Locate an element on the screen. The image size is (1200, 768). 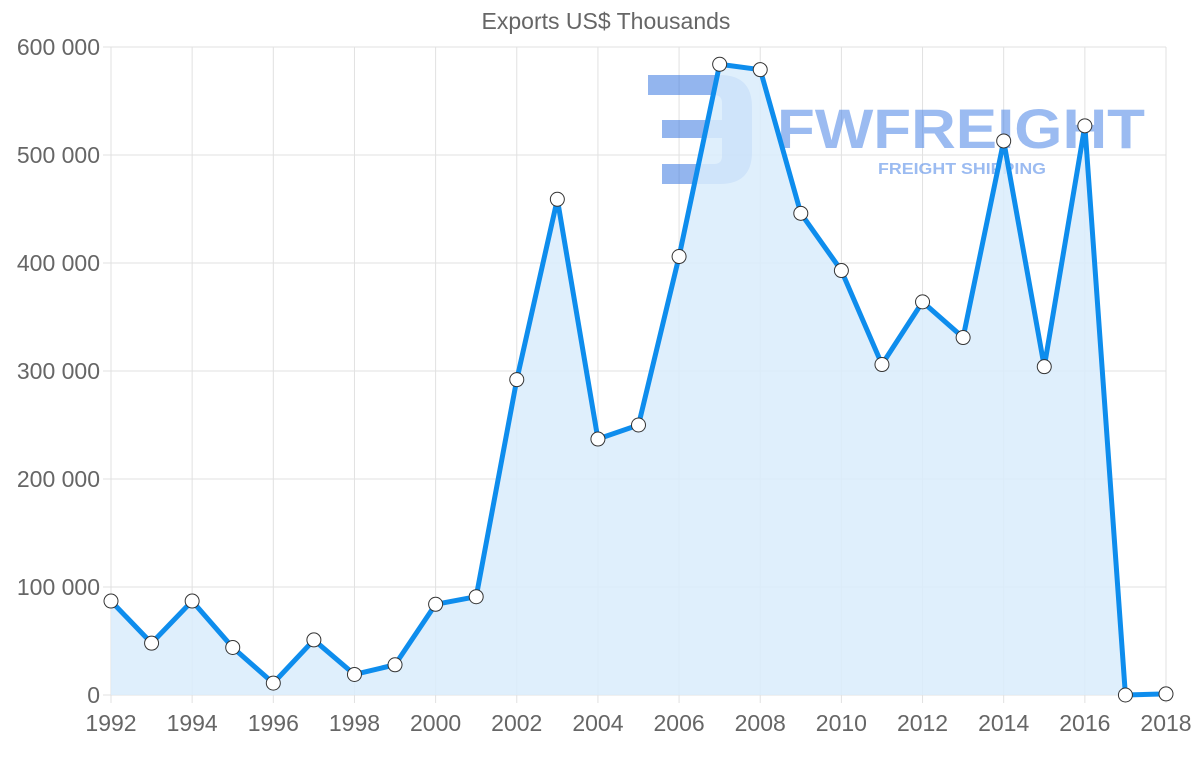
y-tick-label: 500 000 is located at coordinates (58, 155).